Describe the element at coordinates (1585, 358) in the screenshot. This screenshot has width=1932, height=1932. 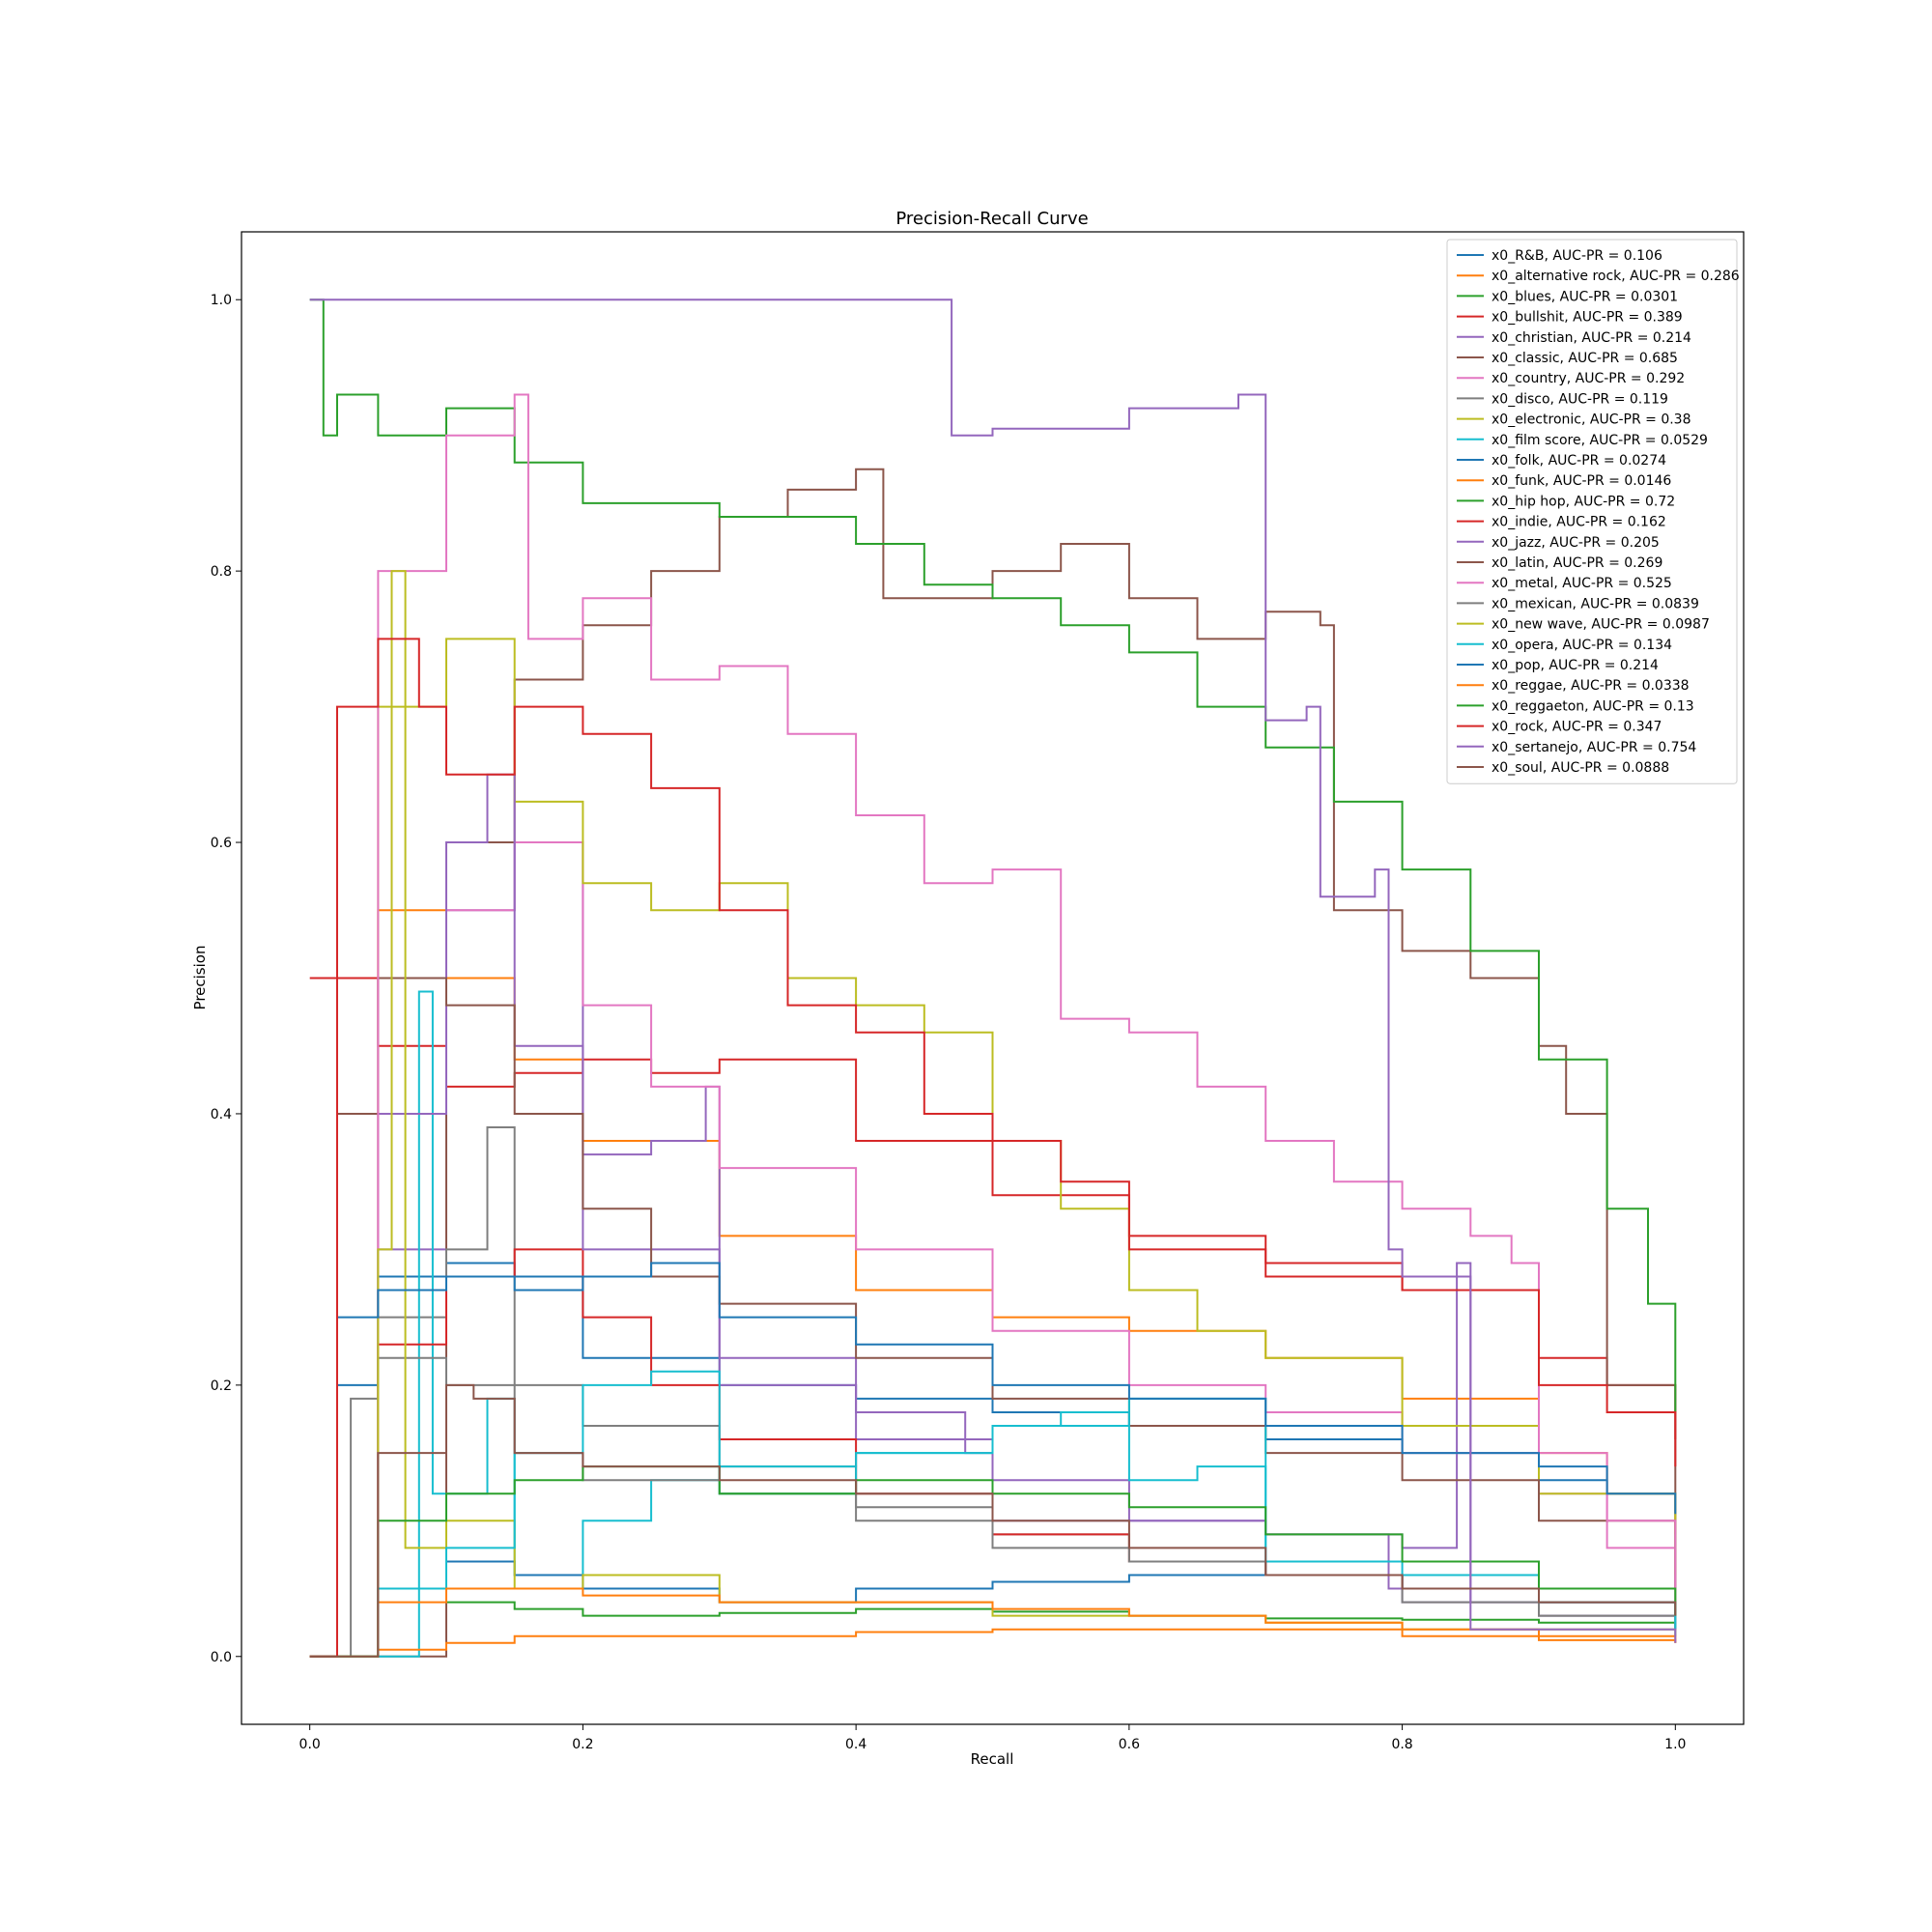
I see `legend-entry-5: x0_classic, AUC-PR = 0.685` at that location.